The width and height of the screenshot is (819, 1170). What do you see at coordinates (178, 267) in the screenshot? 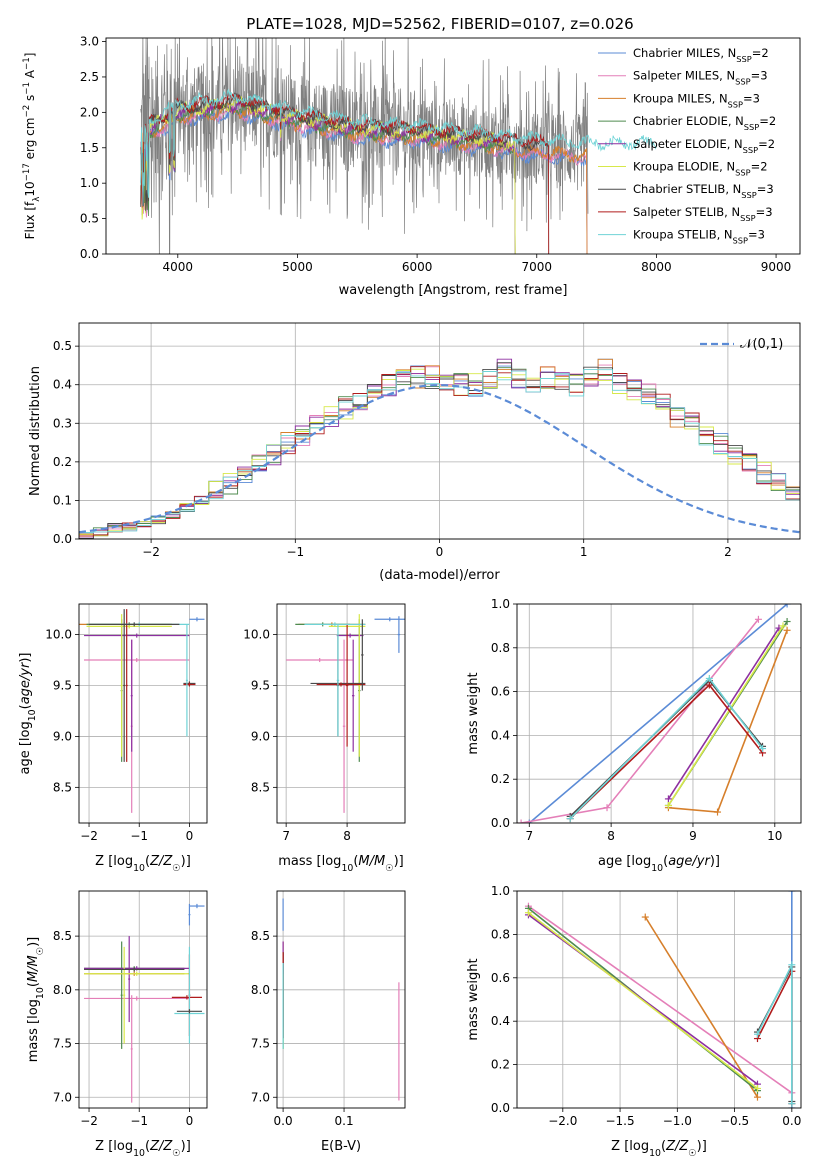
I see `x-tick-label: 4000` at bounding box center [178, 267].